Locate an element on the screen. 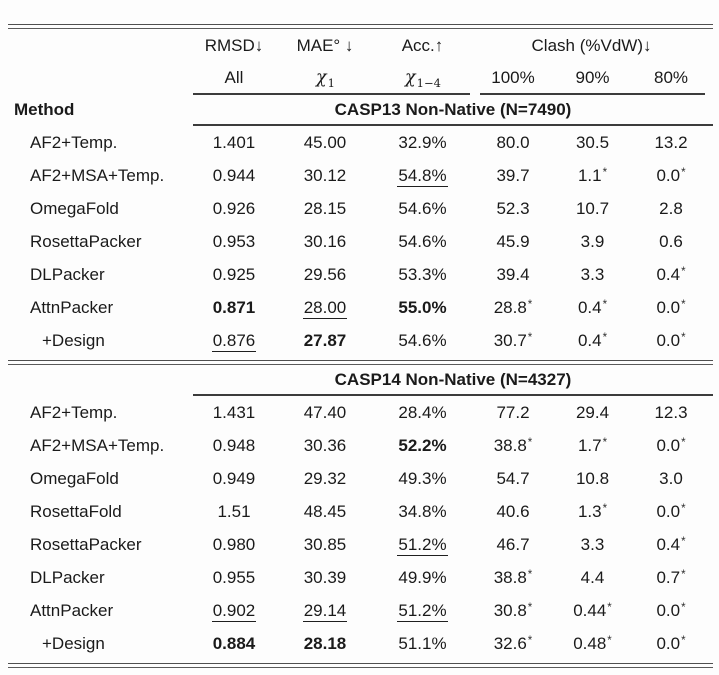 This screenshot has width=719, height=675. cell-mae-chi1: 47.40 is located at coordinates (325, 413).